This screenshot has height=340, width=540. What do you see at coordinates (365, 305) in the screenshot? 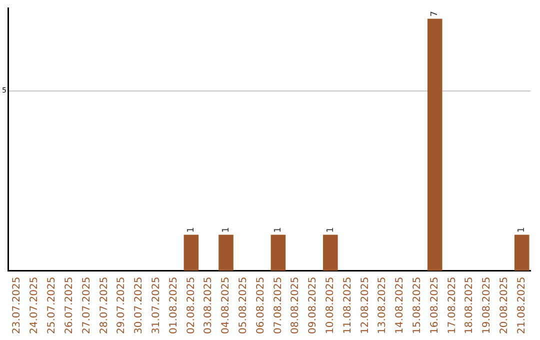
I see `x-tick-label: 12.08.2025` at bounding box center [365, 305].